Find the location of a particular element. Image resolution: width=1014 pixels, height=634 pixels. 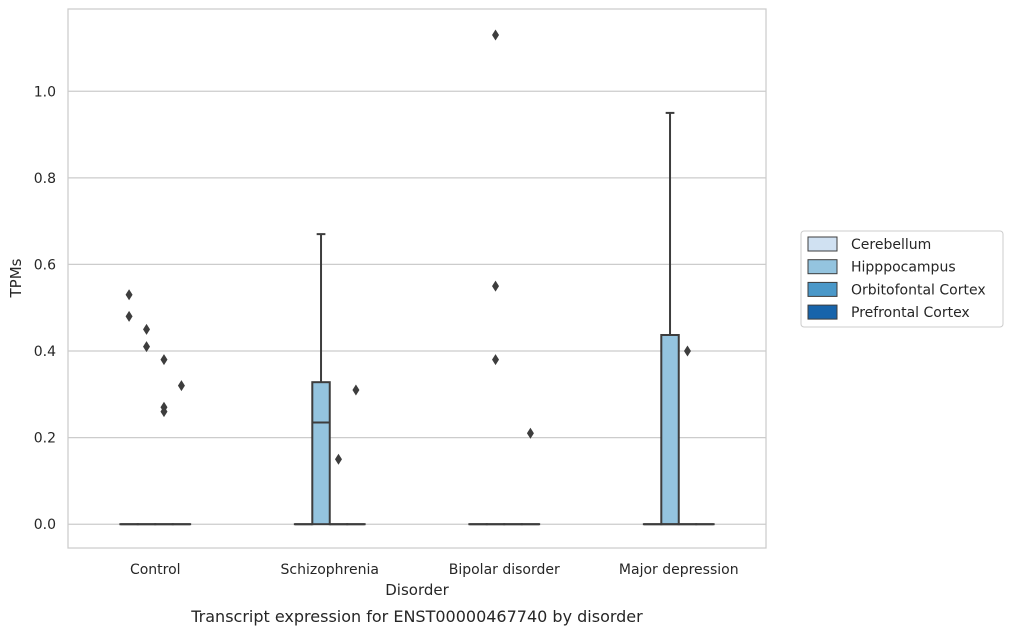

y-axis-ticks: 0.0 0.2 0.4 0.6 0.8 1.0 is located at coordinates (45, 308).